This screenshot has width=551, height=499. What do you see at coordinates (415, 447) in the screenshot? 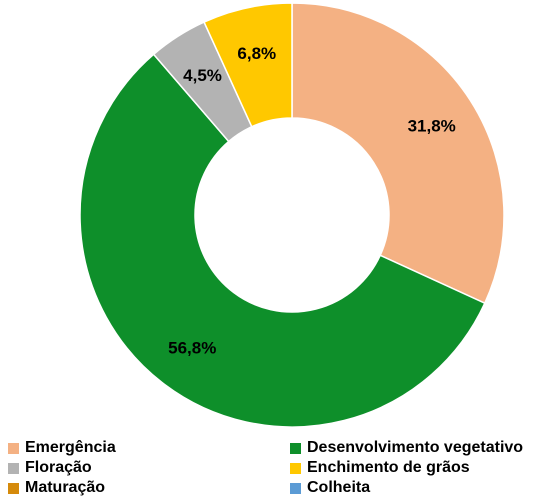
I see `legend-label: Desenvolvimento vegetativo` at bounding box center [415, 447].